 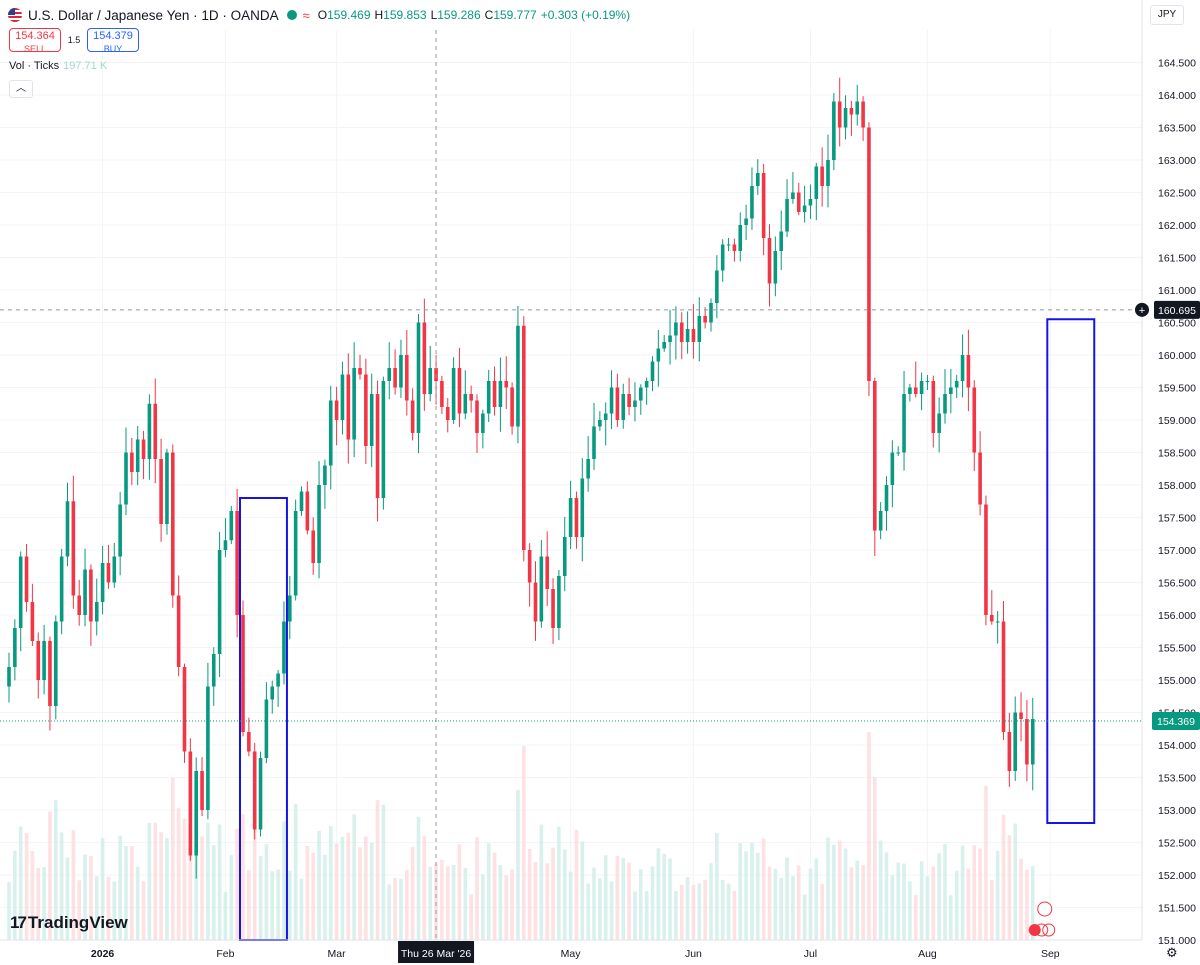 I want to click on us-flag-icon, so click(x=15, y=15).